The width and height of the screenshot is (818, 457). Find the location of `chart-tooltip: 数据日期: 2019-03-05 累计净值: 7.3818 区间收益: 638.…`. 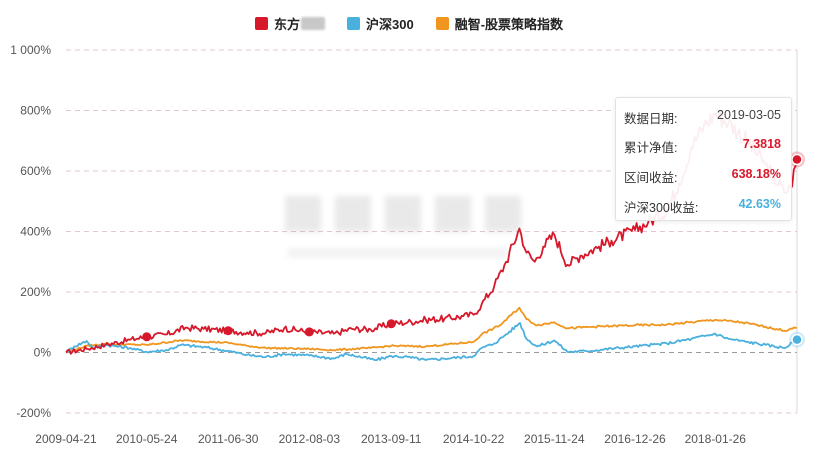

chart-tooltip: 数据日期: 2019-03-05 累计净值: 7.3818 区间收益: 638.… is located at coordinates (703, 159).